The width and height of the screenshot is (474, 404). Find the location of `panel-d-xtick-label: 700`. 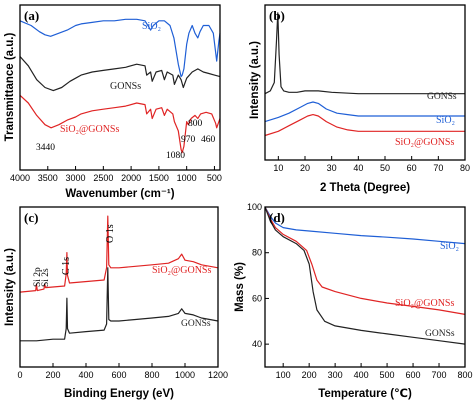

panel-d-xtick-label: 700 is located at coordinates (439, 375).